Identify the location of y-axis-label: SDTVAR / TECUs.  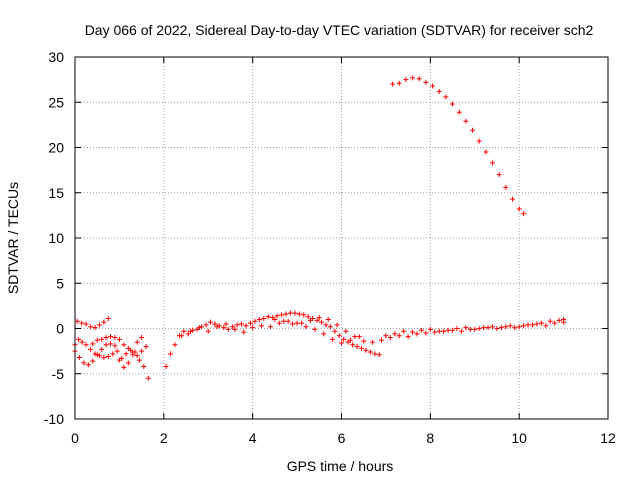
(13, 238).